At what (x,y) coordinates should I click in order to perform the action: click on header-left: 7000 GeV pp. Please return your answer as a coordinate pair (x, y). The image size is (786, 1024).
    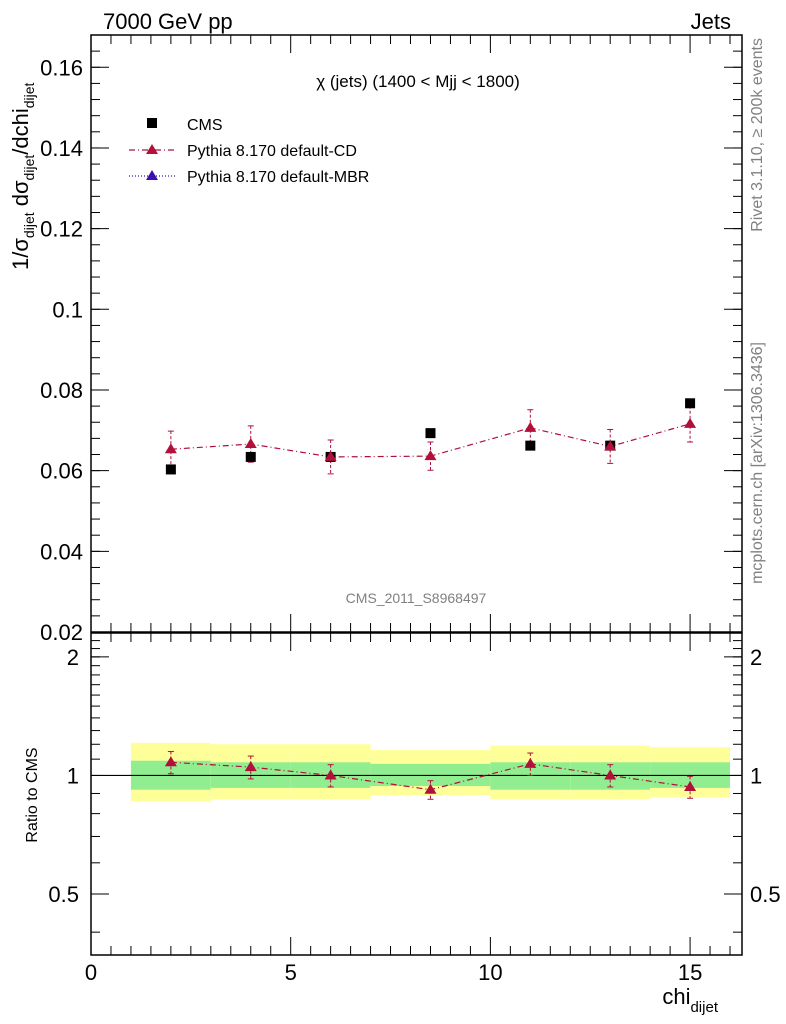
    Looking at the image, I should click on (168, 21).